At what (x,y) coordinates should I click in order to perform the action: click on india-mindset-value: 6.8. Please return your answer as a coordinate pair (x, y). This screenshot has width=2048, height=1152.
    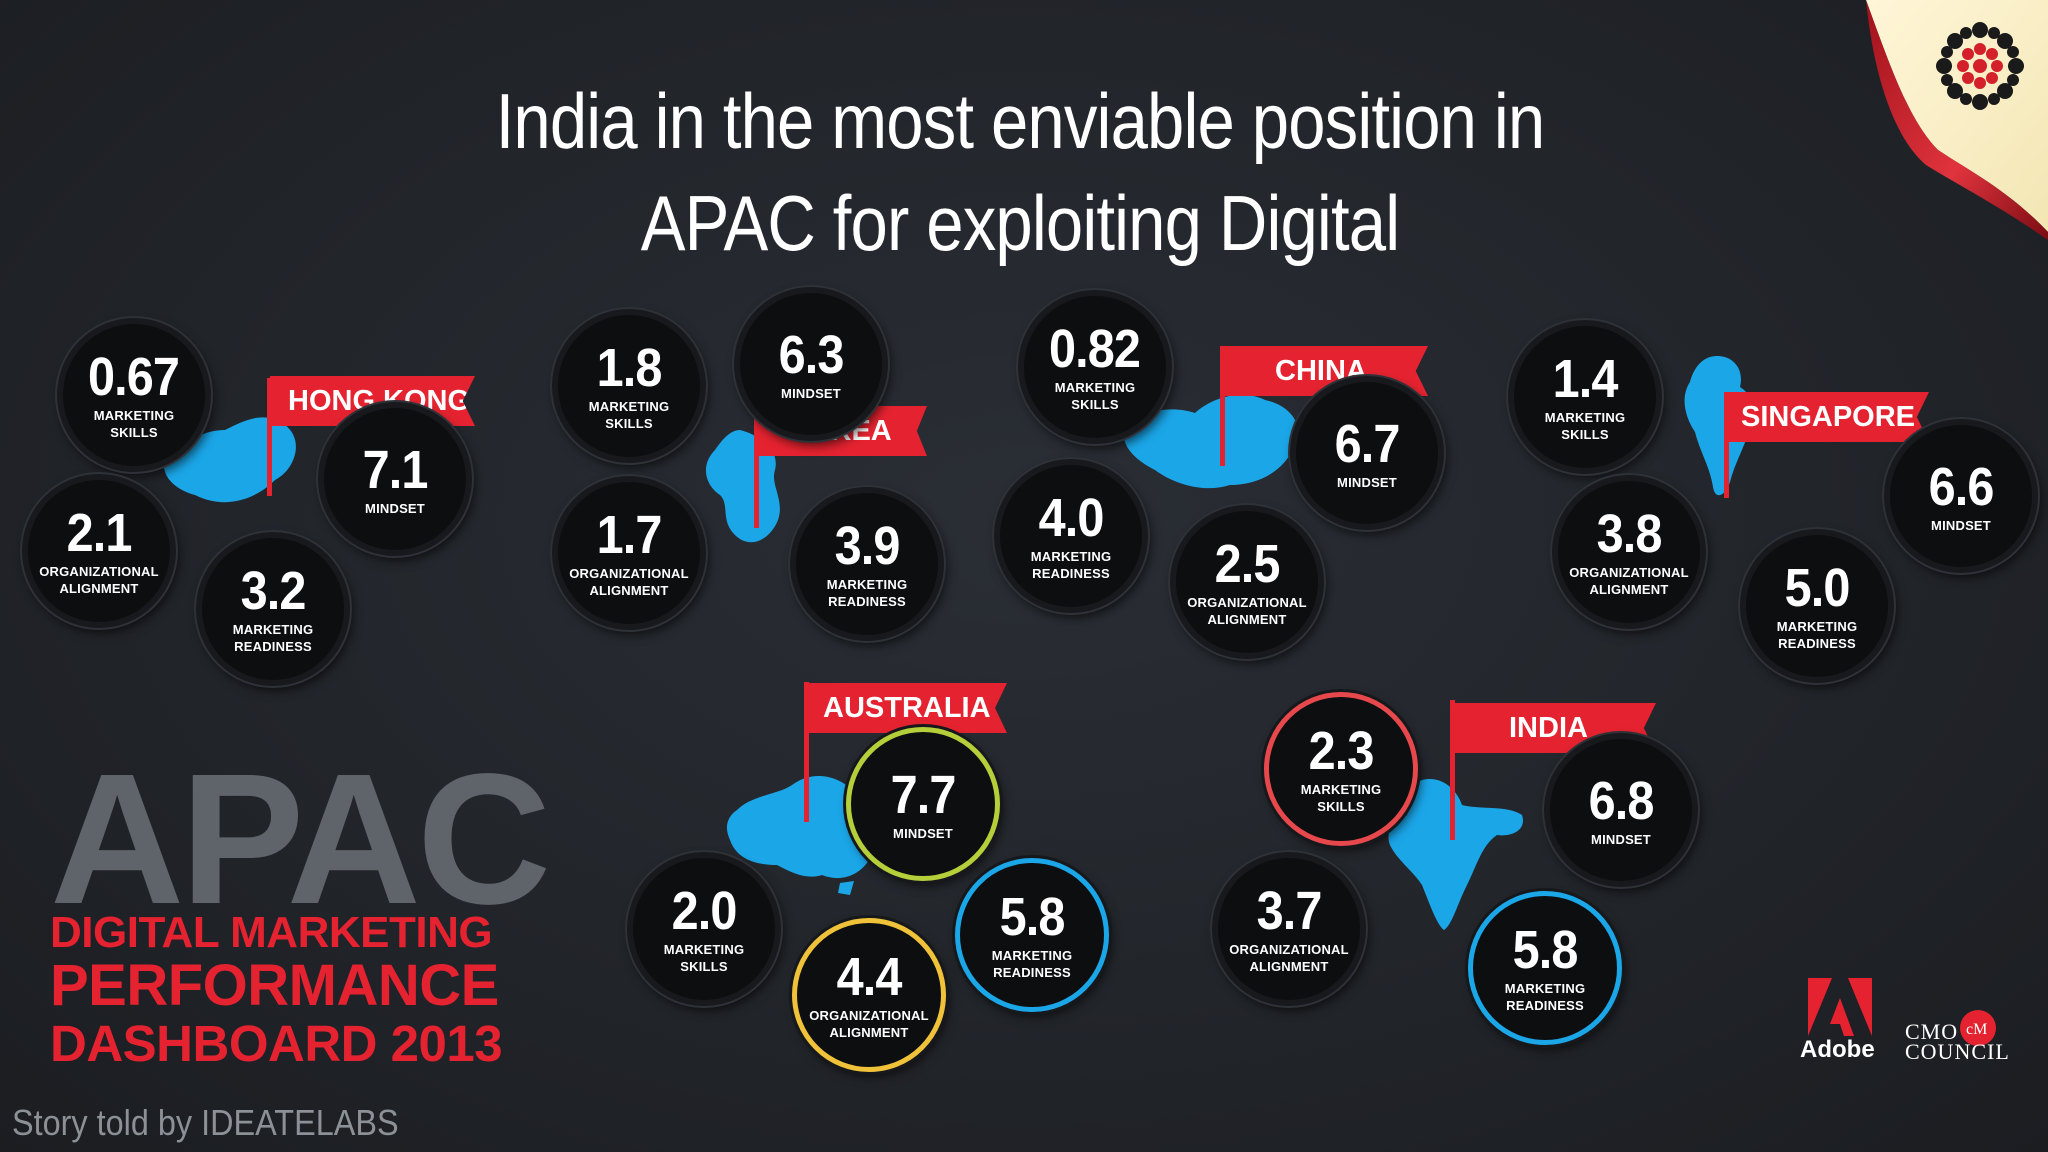
    Looking at the image, I should click on (1621, 800).